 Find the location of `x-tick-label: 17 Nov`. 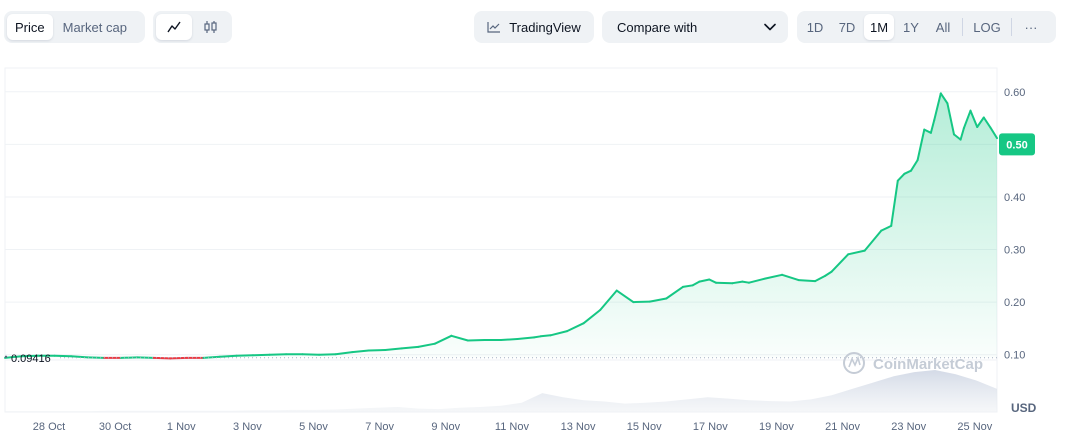

x-tick-label: 17 Nov is located at coordinates (710, 426).